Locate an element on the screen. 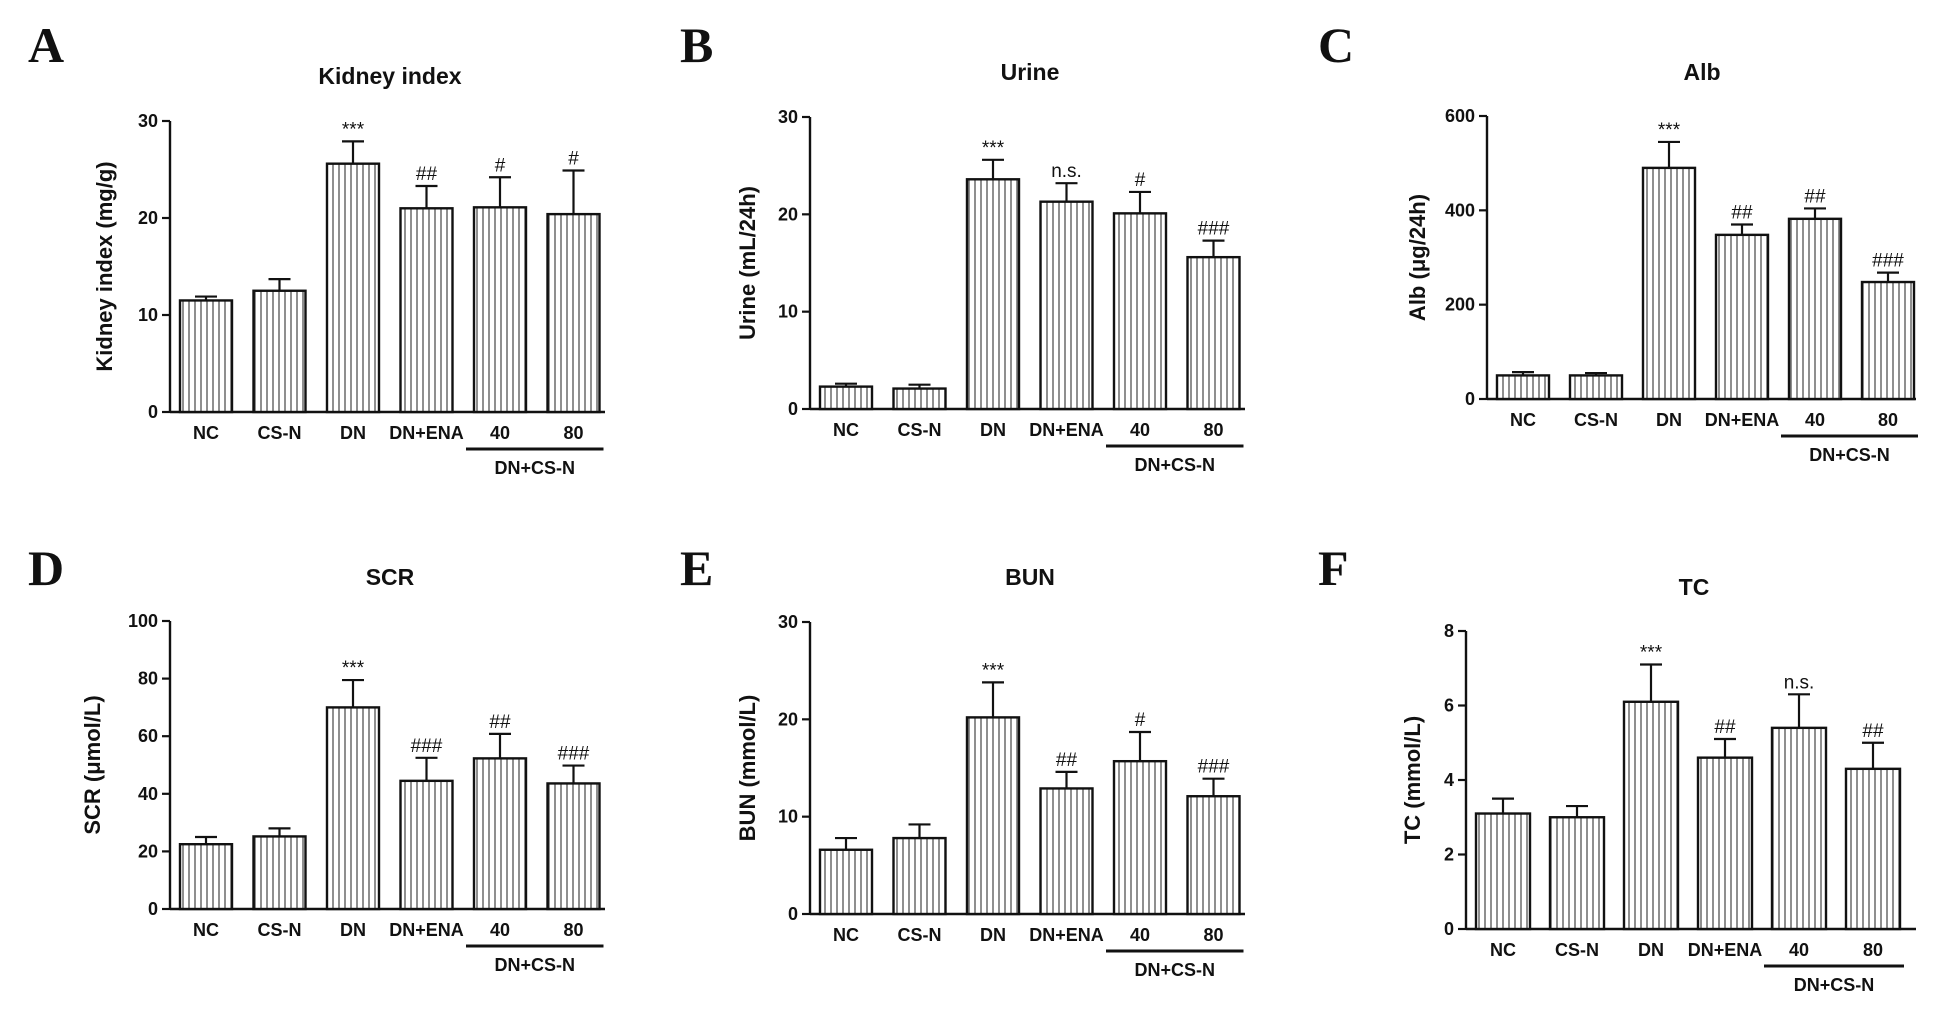  y-tick-label: 600 is located at coordinates (1460, 116).